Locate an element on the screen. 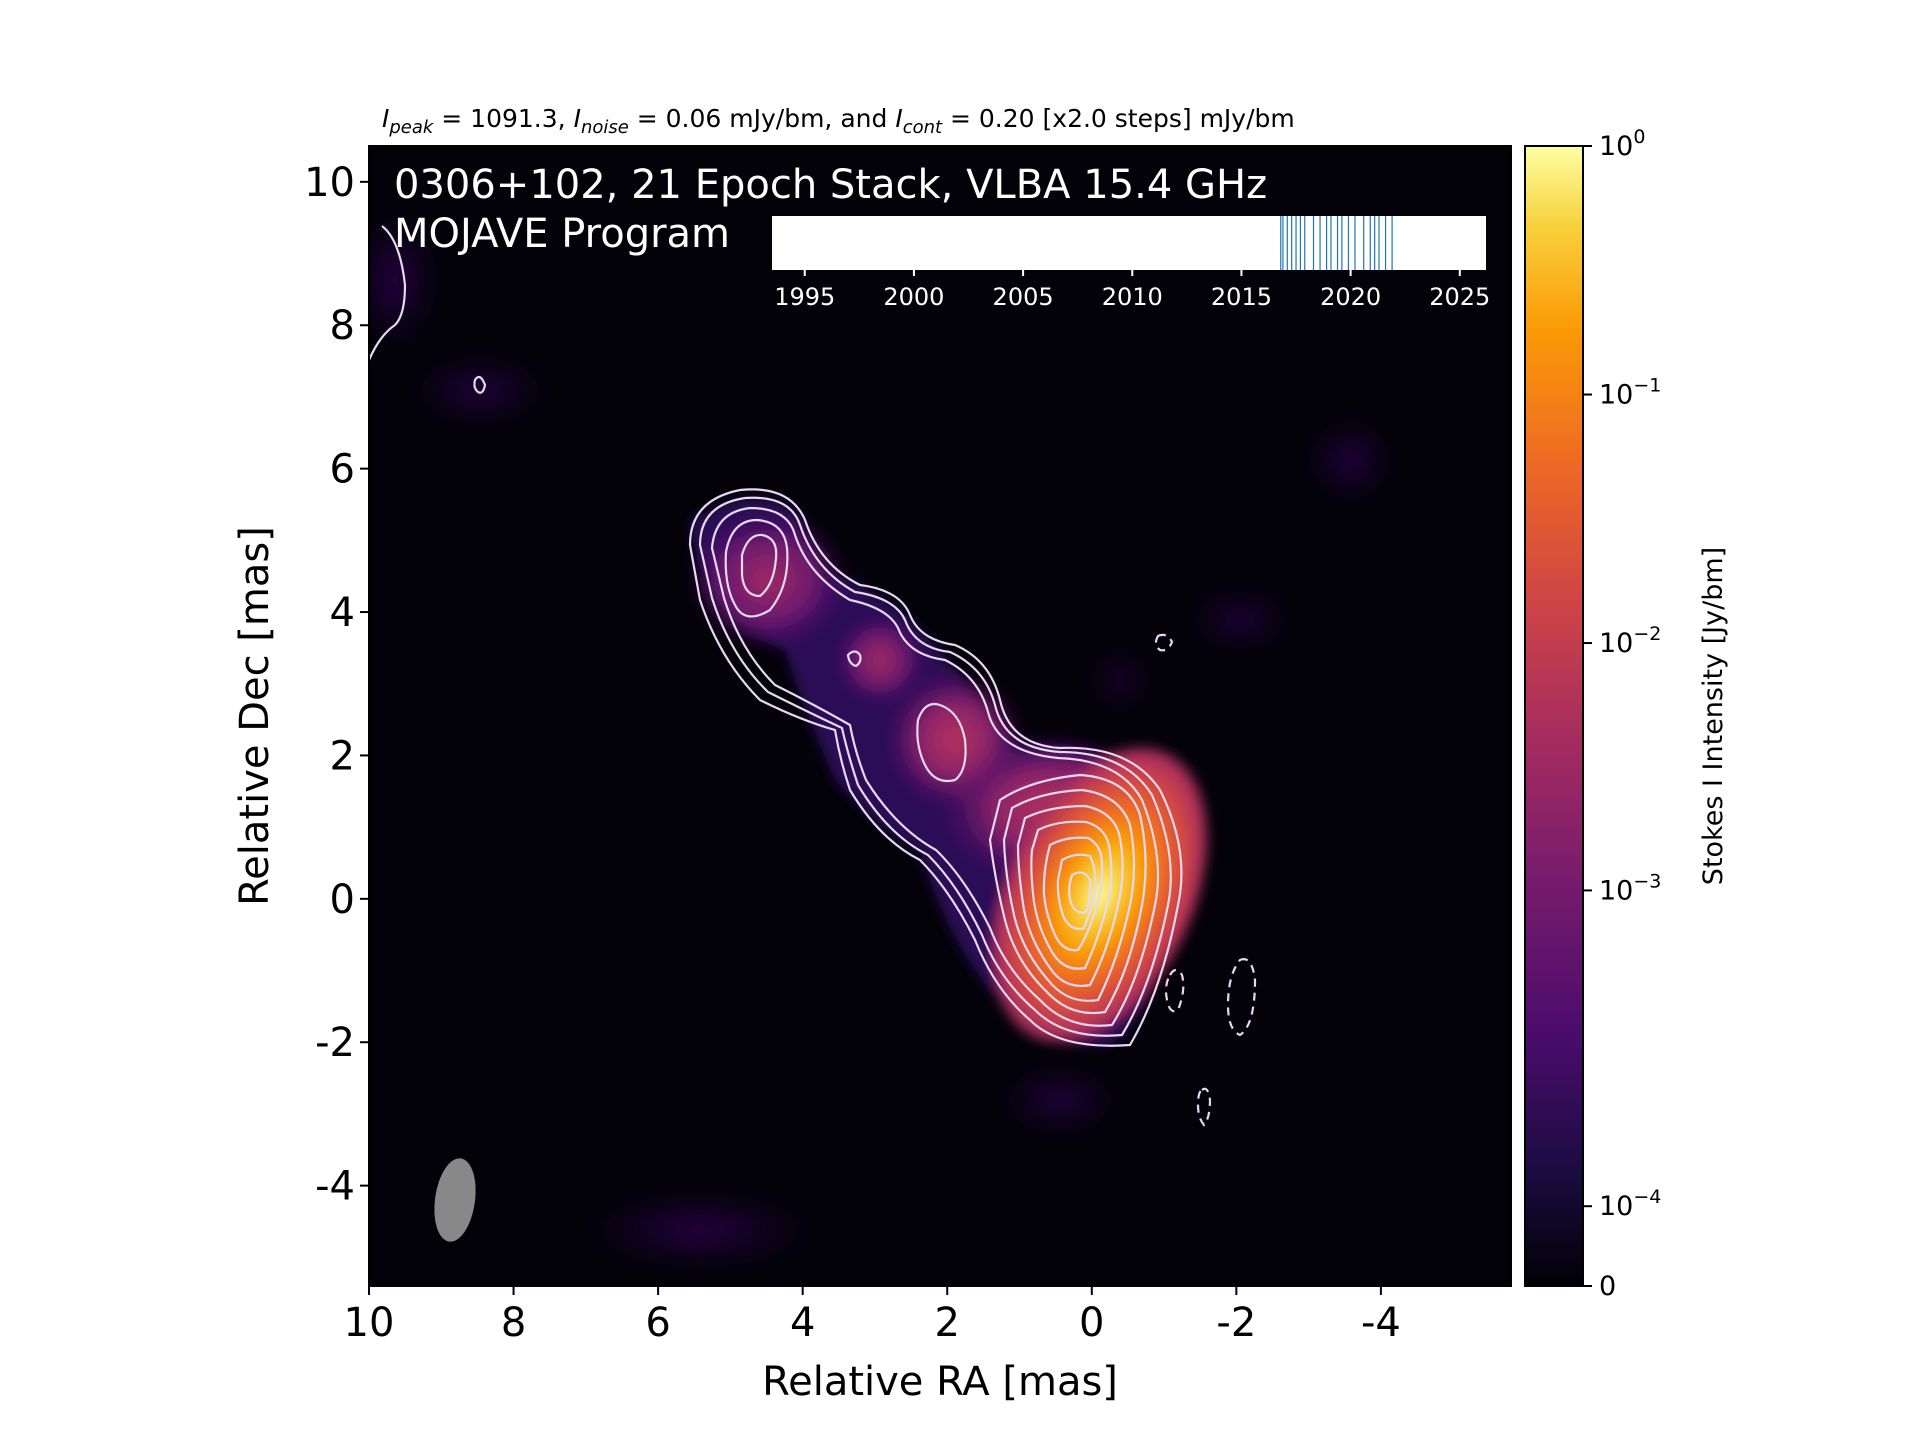 This screenshot has width=1920, height=1440. y-tick-label: 10 is located at coordinates (329, 183).